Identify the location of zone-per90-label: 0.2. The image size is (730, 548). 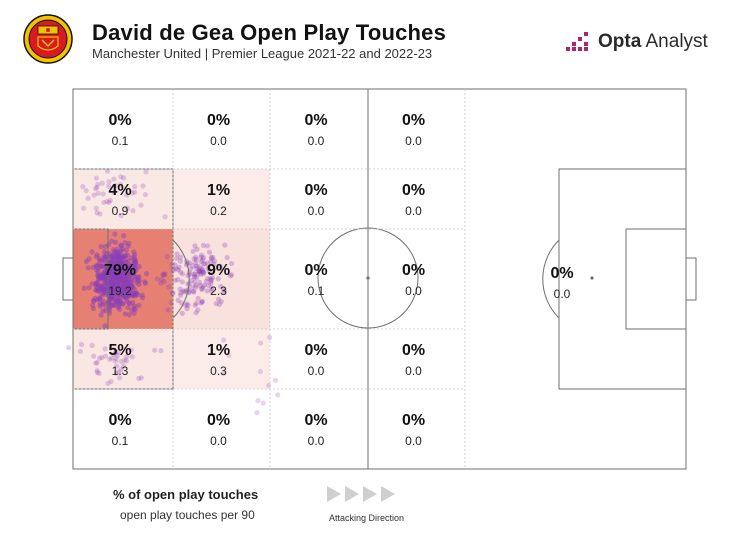
(218, 211).